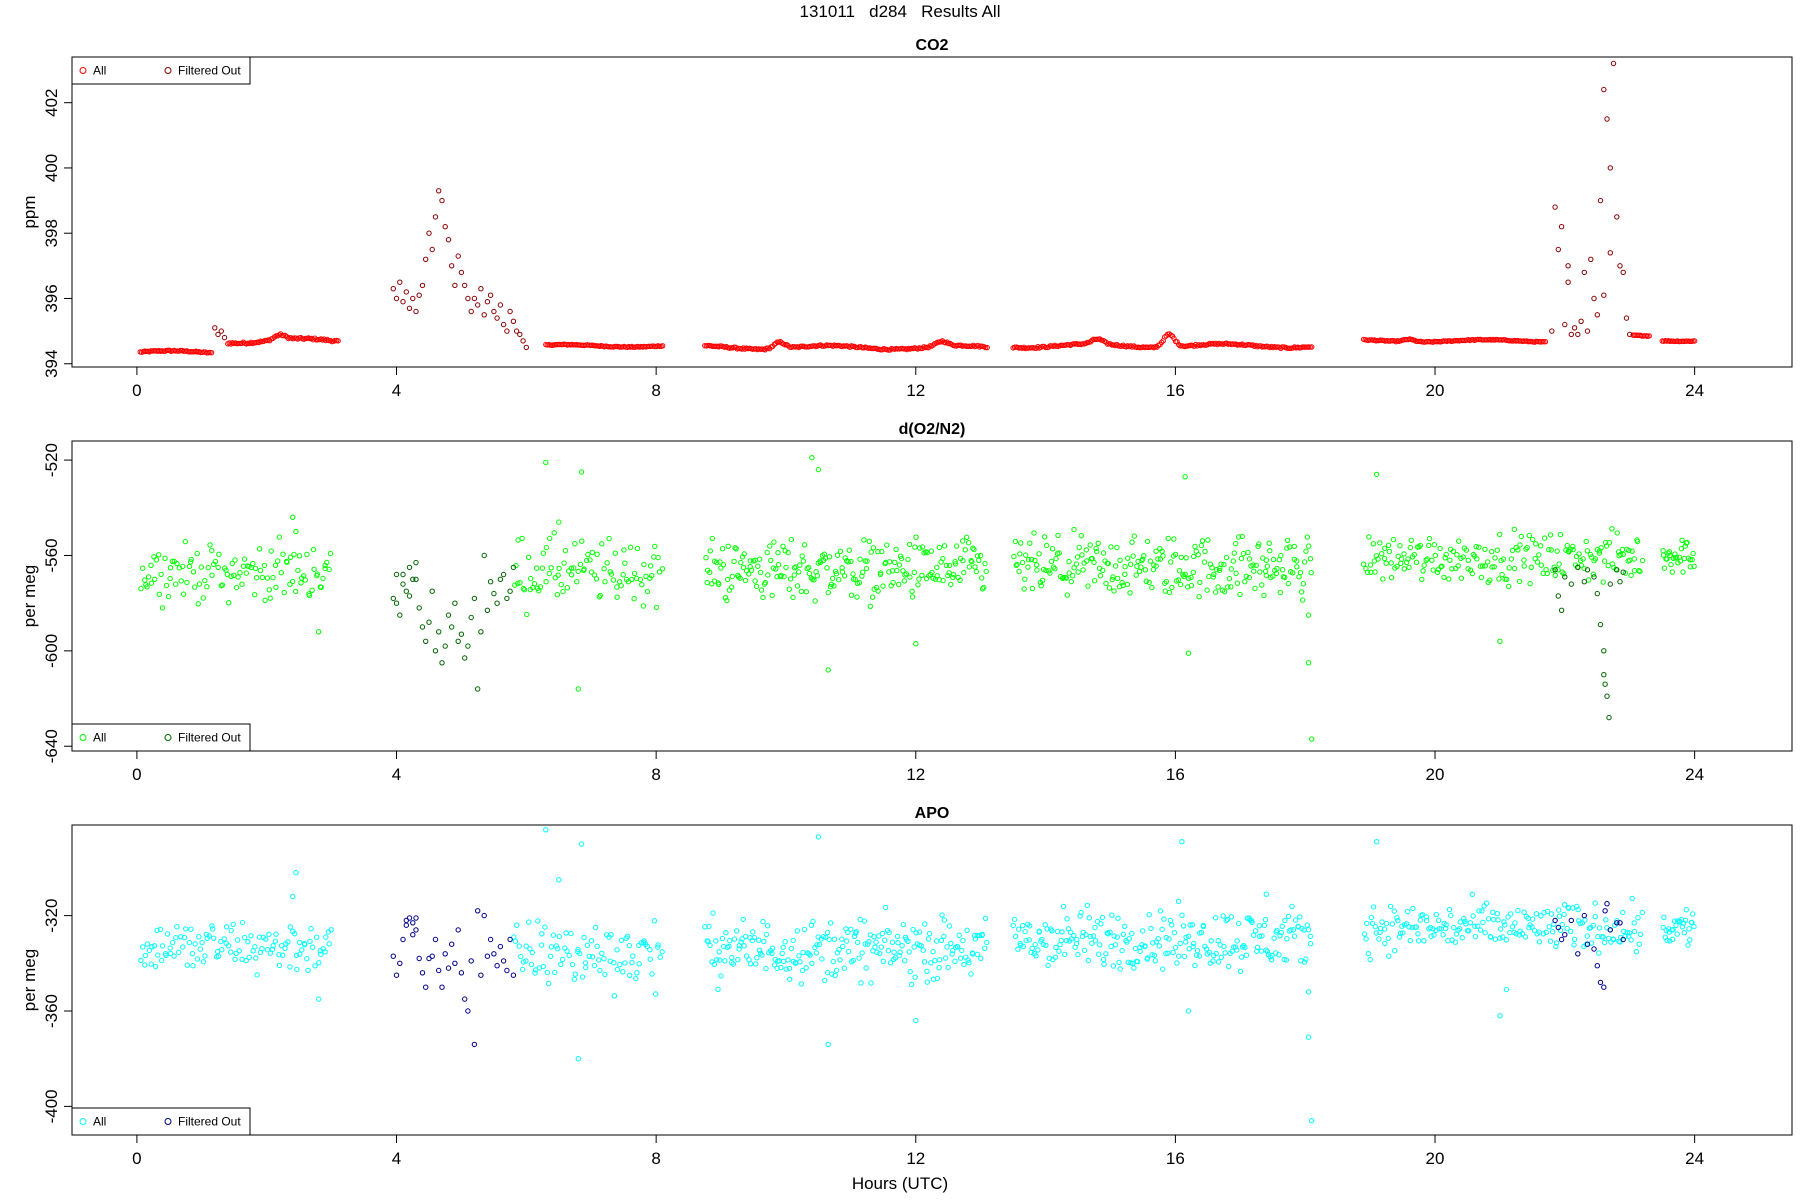 This screenshot has width=1800, height=1200. Describe the element at coordinates (51, 1011) in the screenshot. I see `apo-y-tick-label: -360` at that location.